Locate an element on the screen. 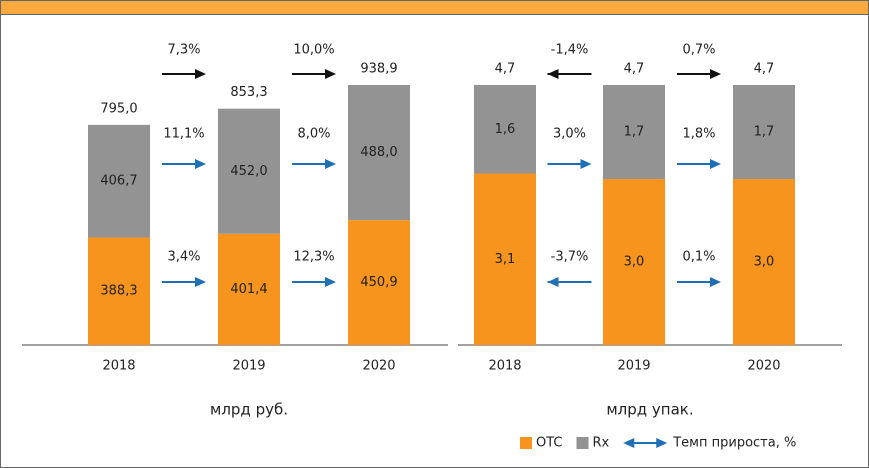 The width and height of the screenshot is (869, 468). total-label: 938,9 is located at coordinates (378, 69).